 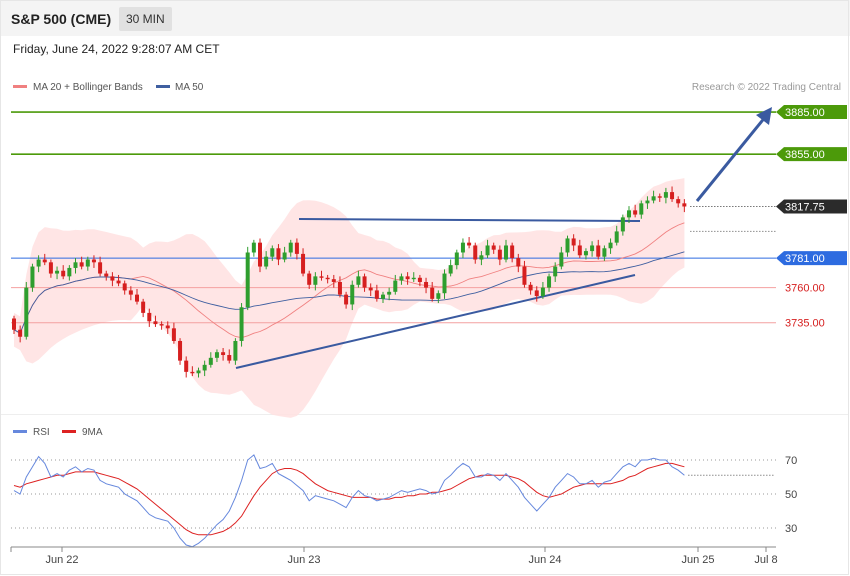 What do you see at coordinates (805, 324) in the screenshot?
I see `price-tag-label-3735.00: 3735.00` at bounding box center [805, 324].